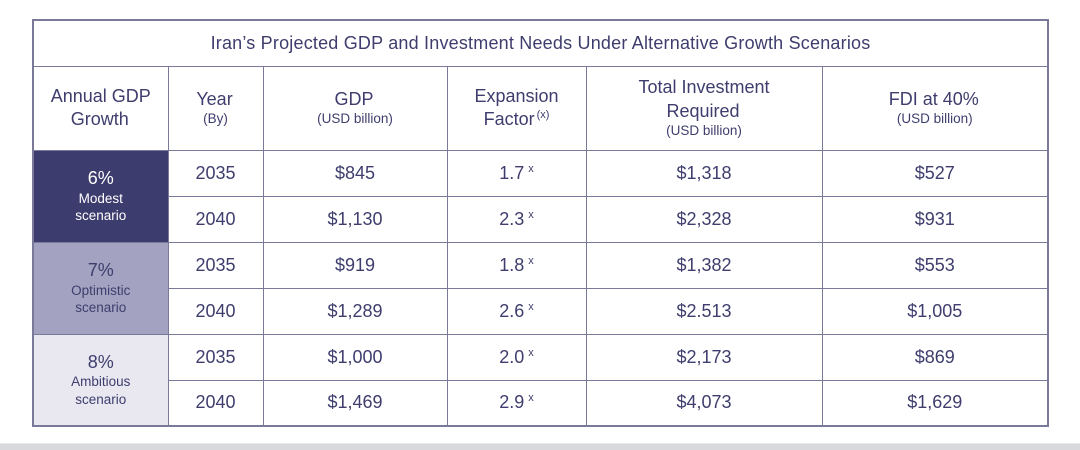 The height and width of the screenshot is (450, 1080). I want to click on scenario-name: Modest scenario, so click(101, 207).